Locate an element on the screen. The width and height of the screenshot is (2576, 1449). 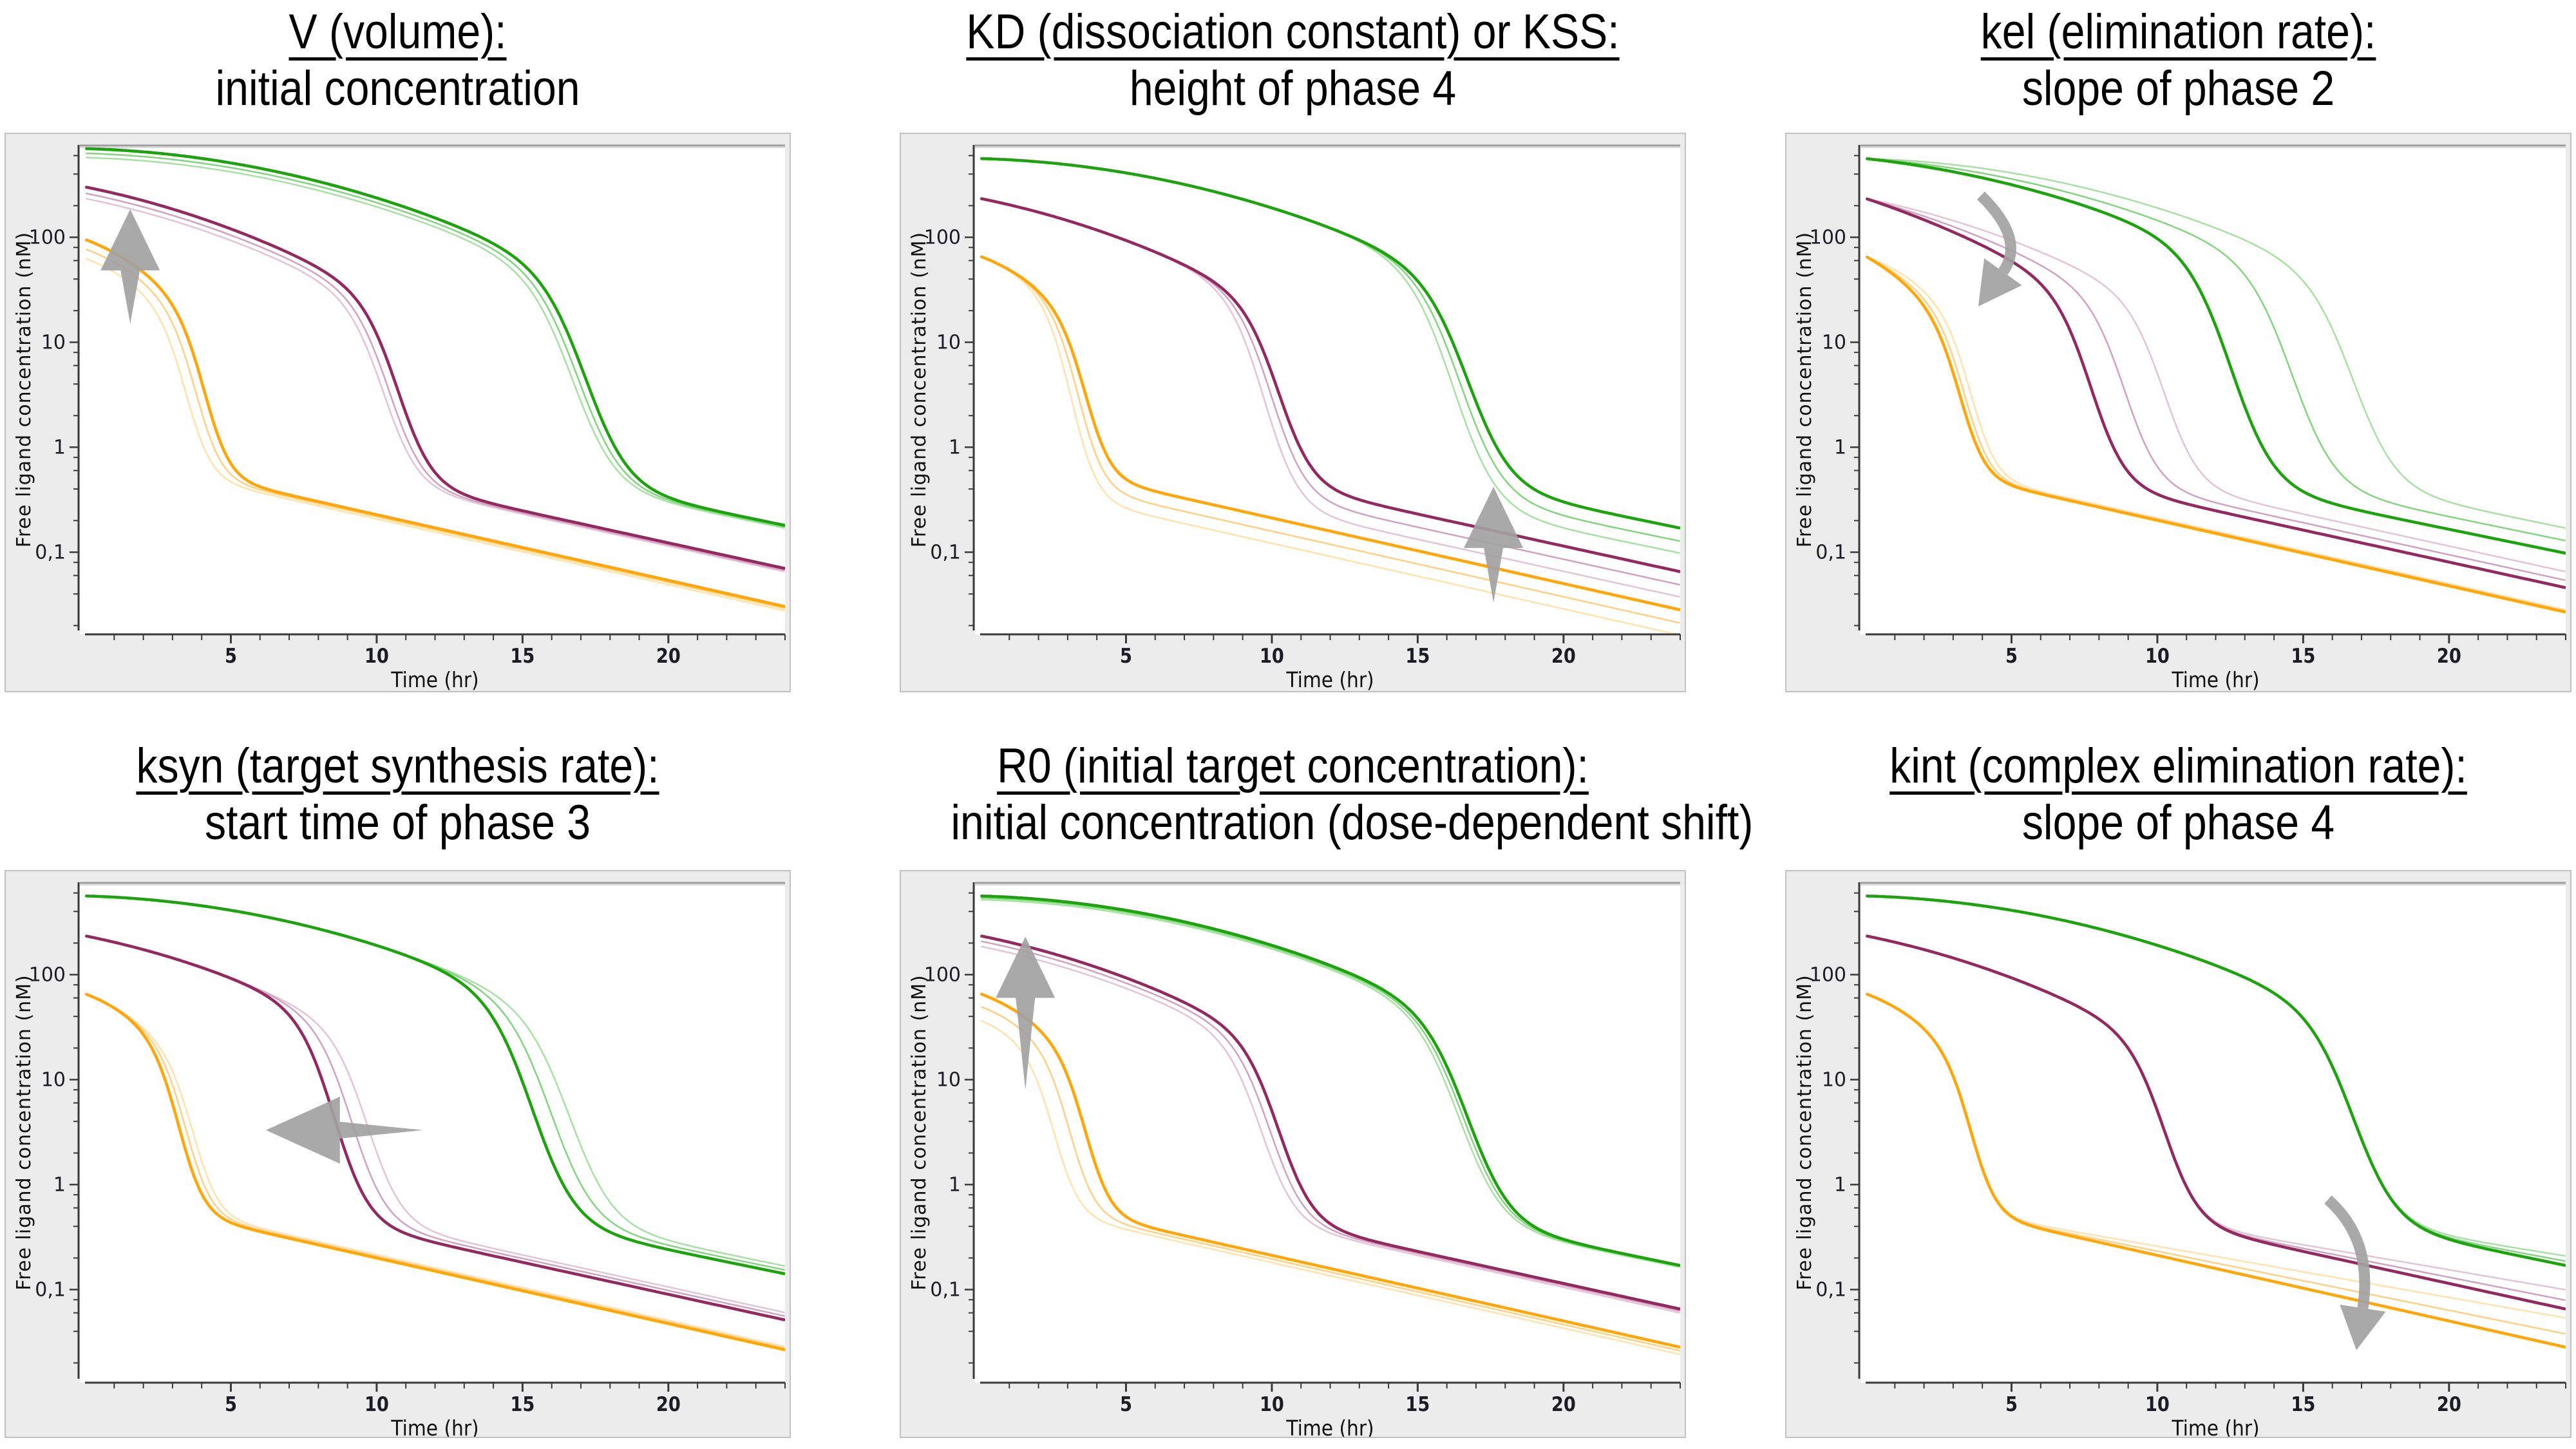
panel-v-title-line1: V (volume): is located at coordinates (398, 32).